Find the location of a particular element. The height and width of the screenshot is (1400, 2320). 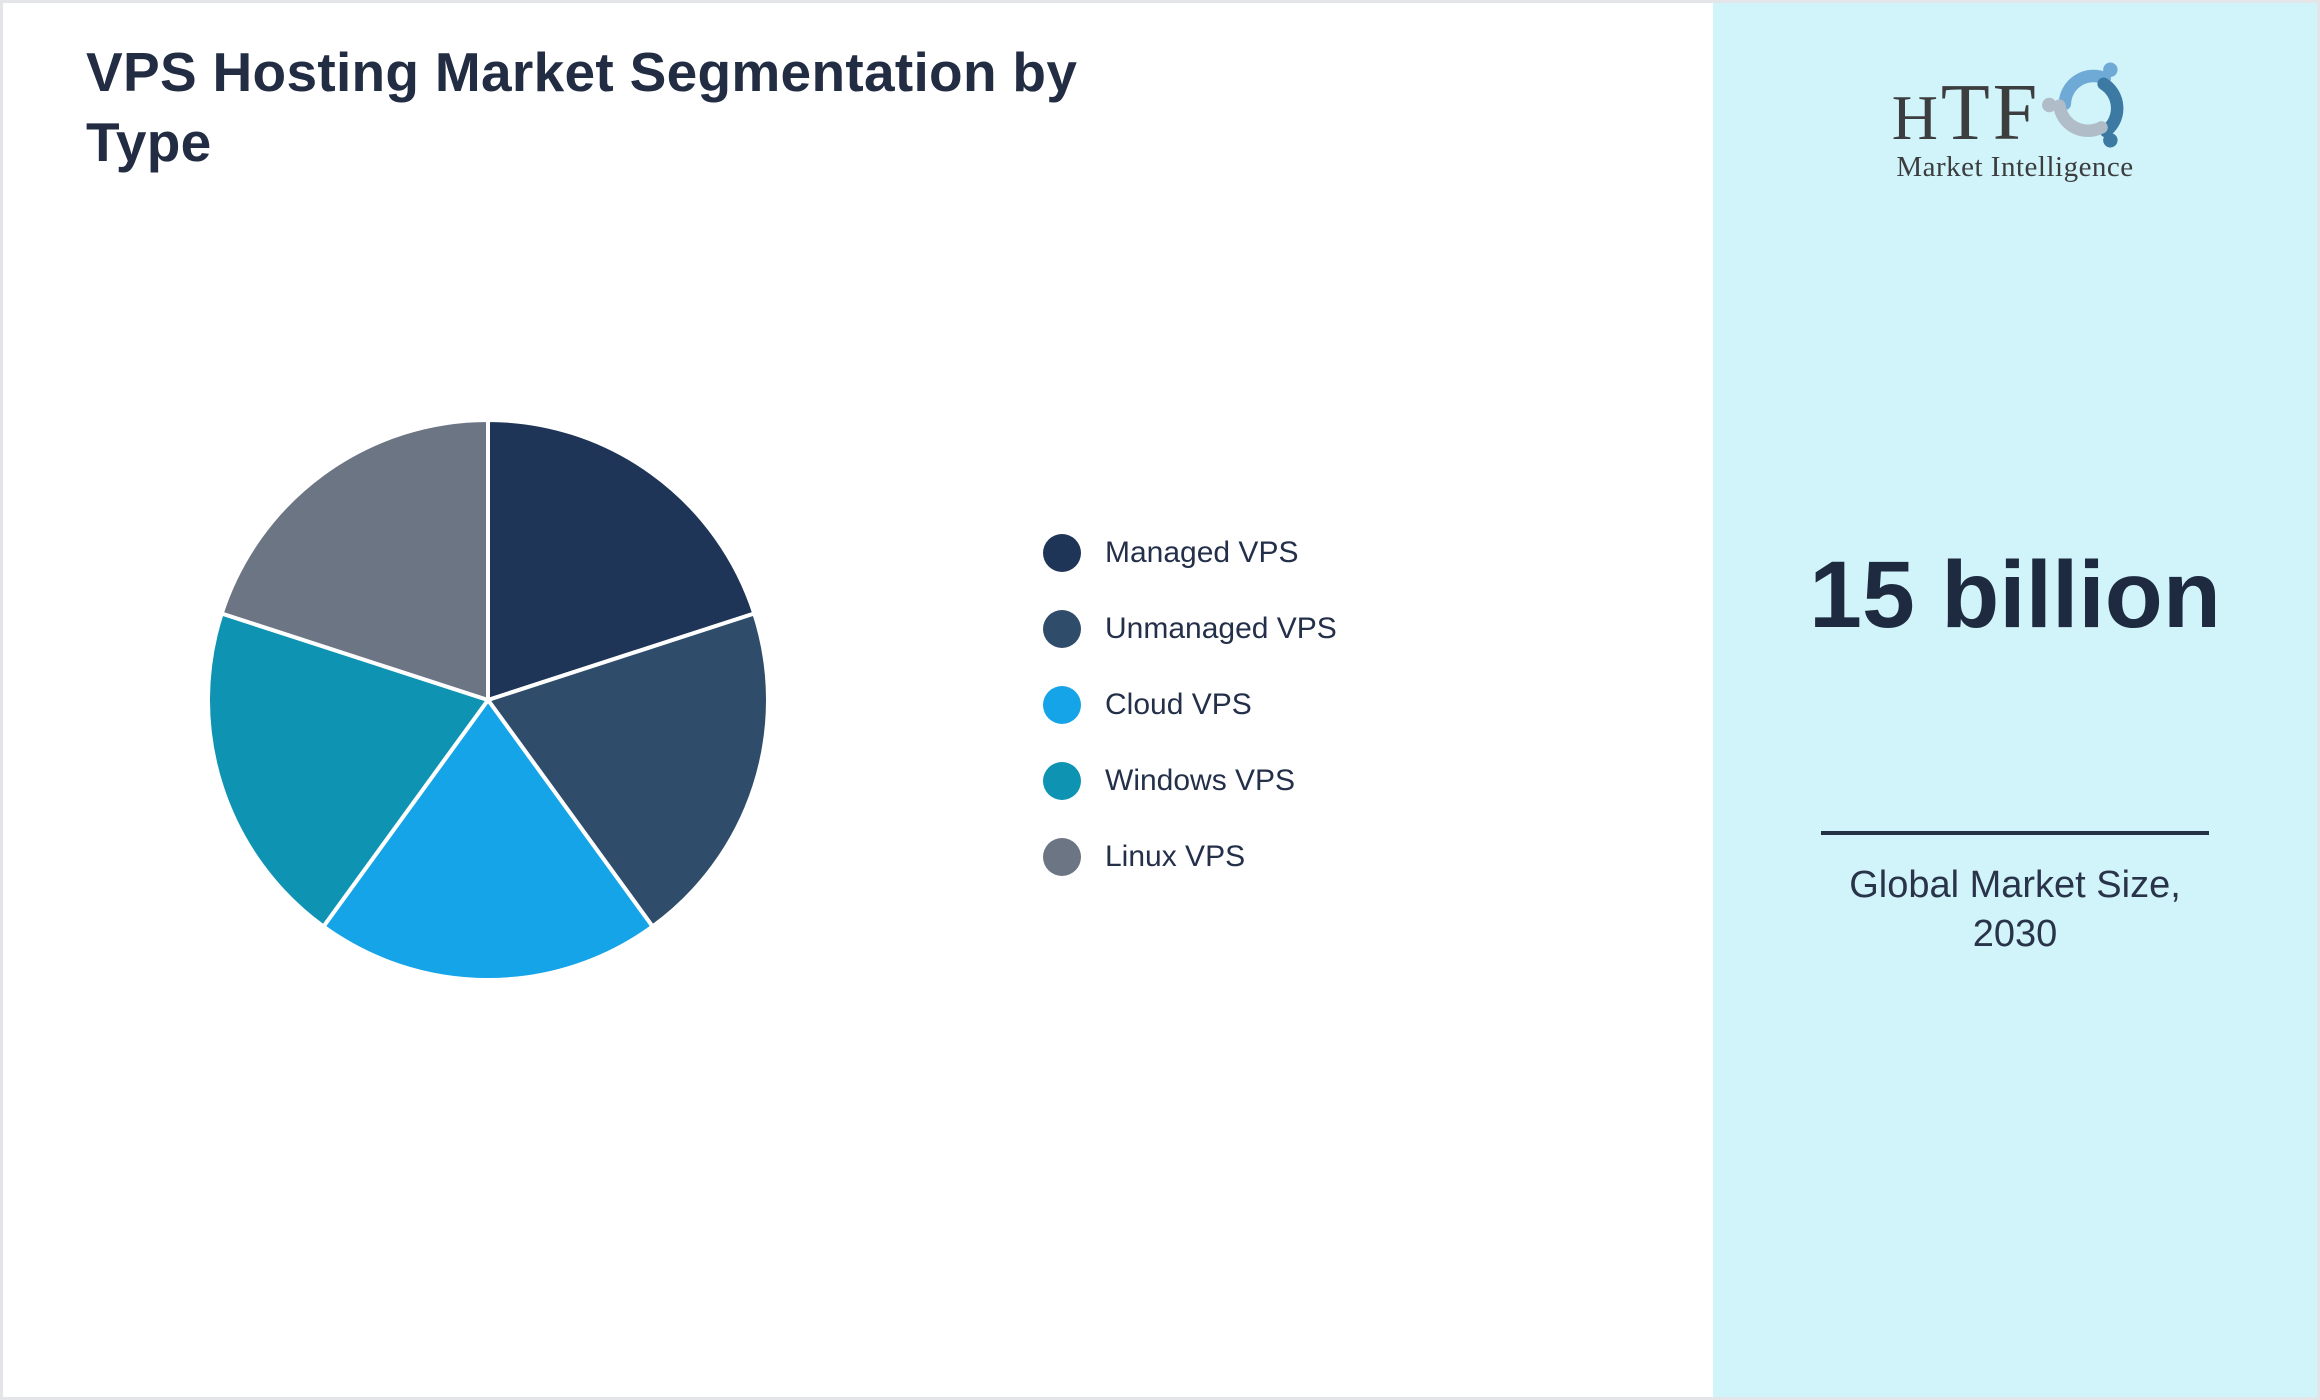

pie-slice-managed-vps is located at coordinates (621, 560).